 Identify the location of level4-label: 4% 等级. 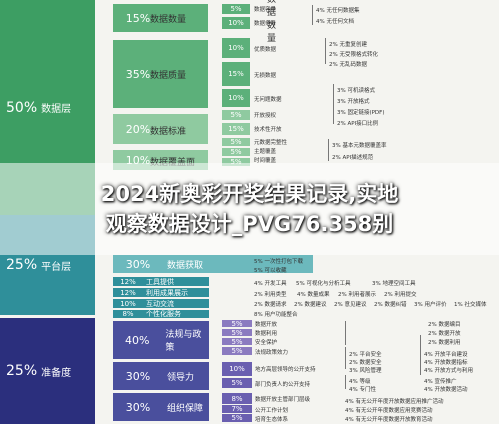
(360, 382).